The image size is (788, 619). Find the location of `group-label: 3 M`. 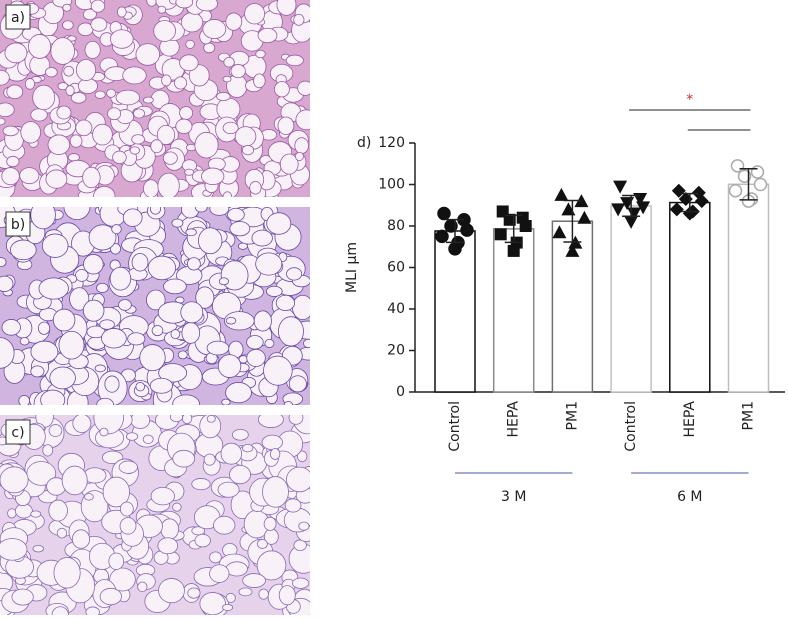

group-label: 3 M is located at coordinates (513, 497).